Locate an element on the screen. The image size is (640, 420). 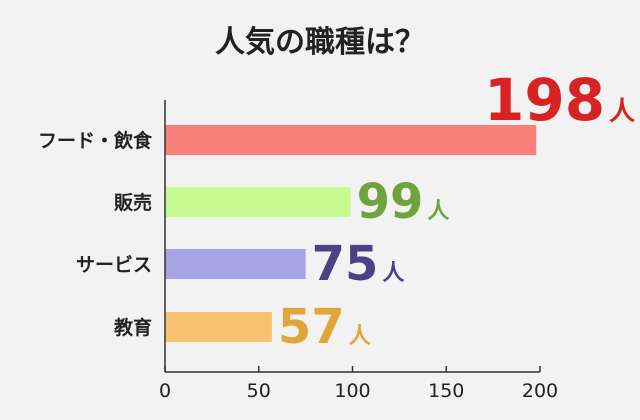
value-label: 57 人 is located at coordinates (324, 327).